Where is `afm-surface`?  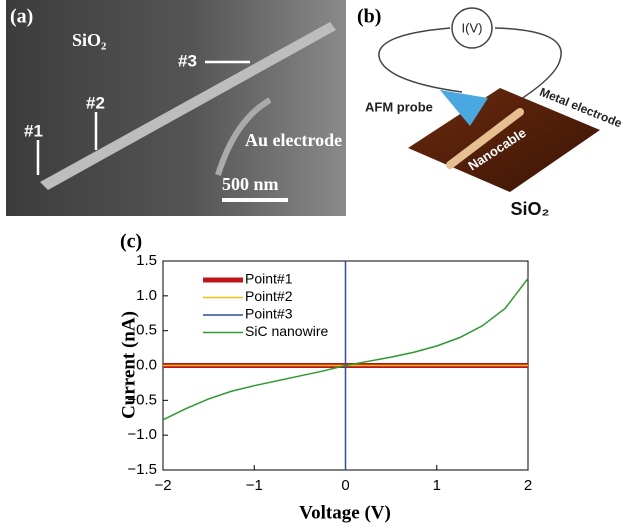 afm-surface is located at coordinates (504, 140).